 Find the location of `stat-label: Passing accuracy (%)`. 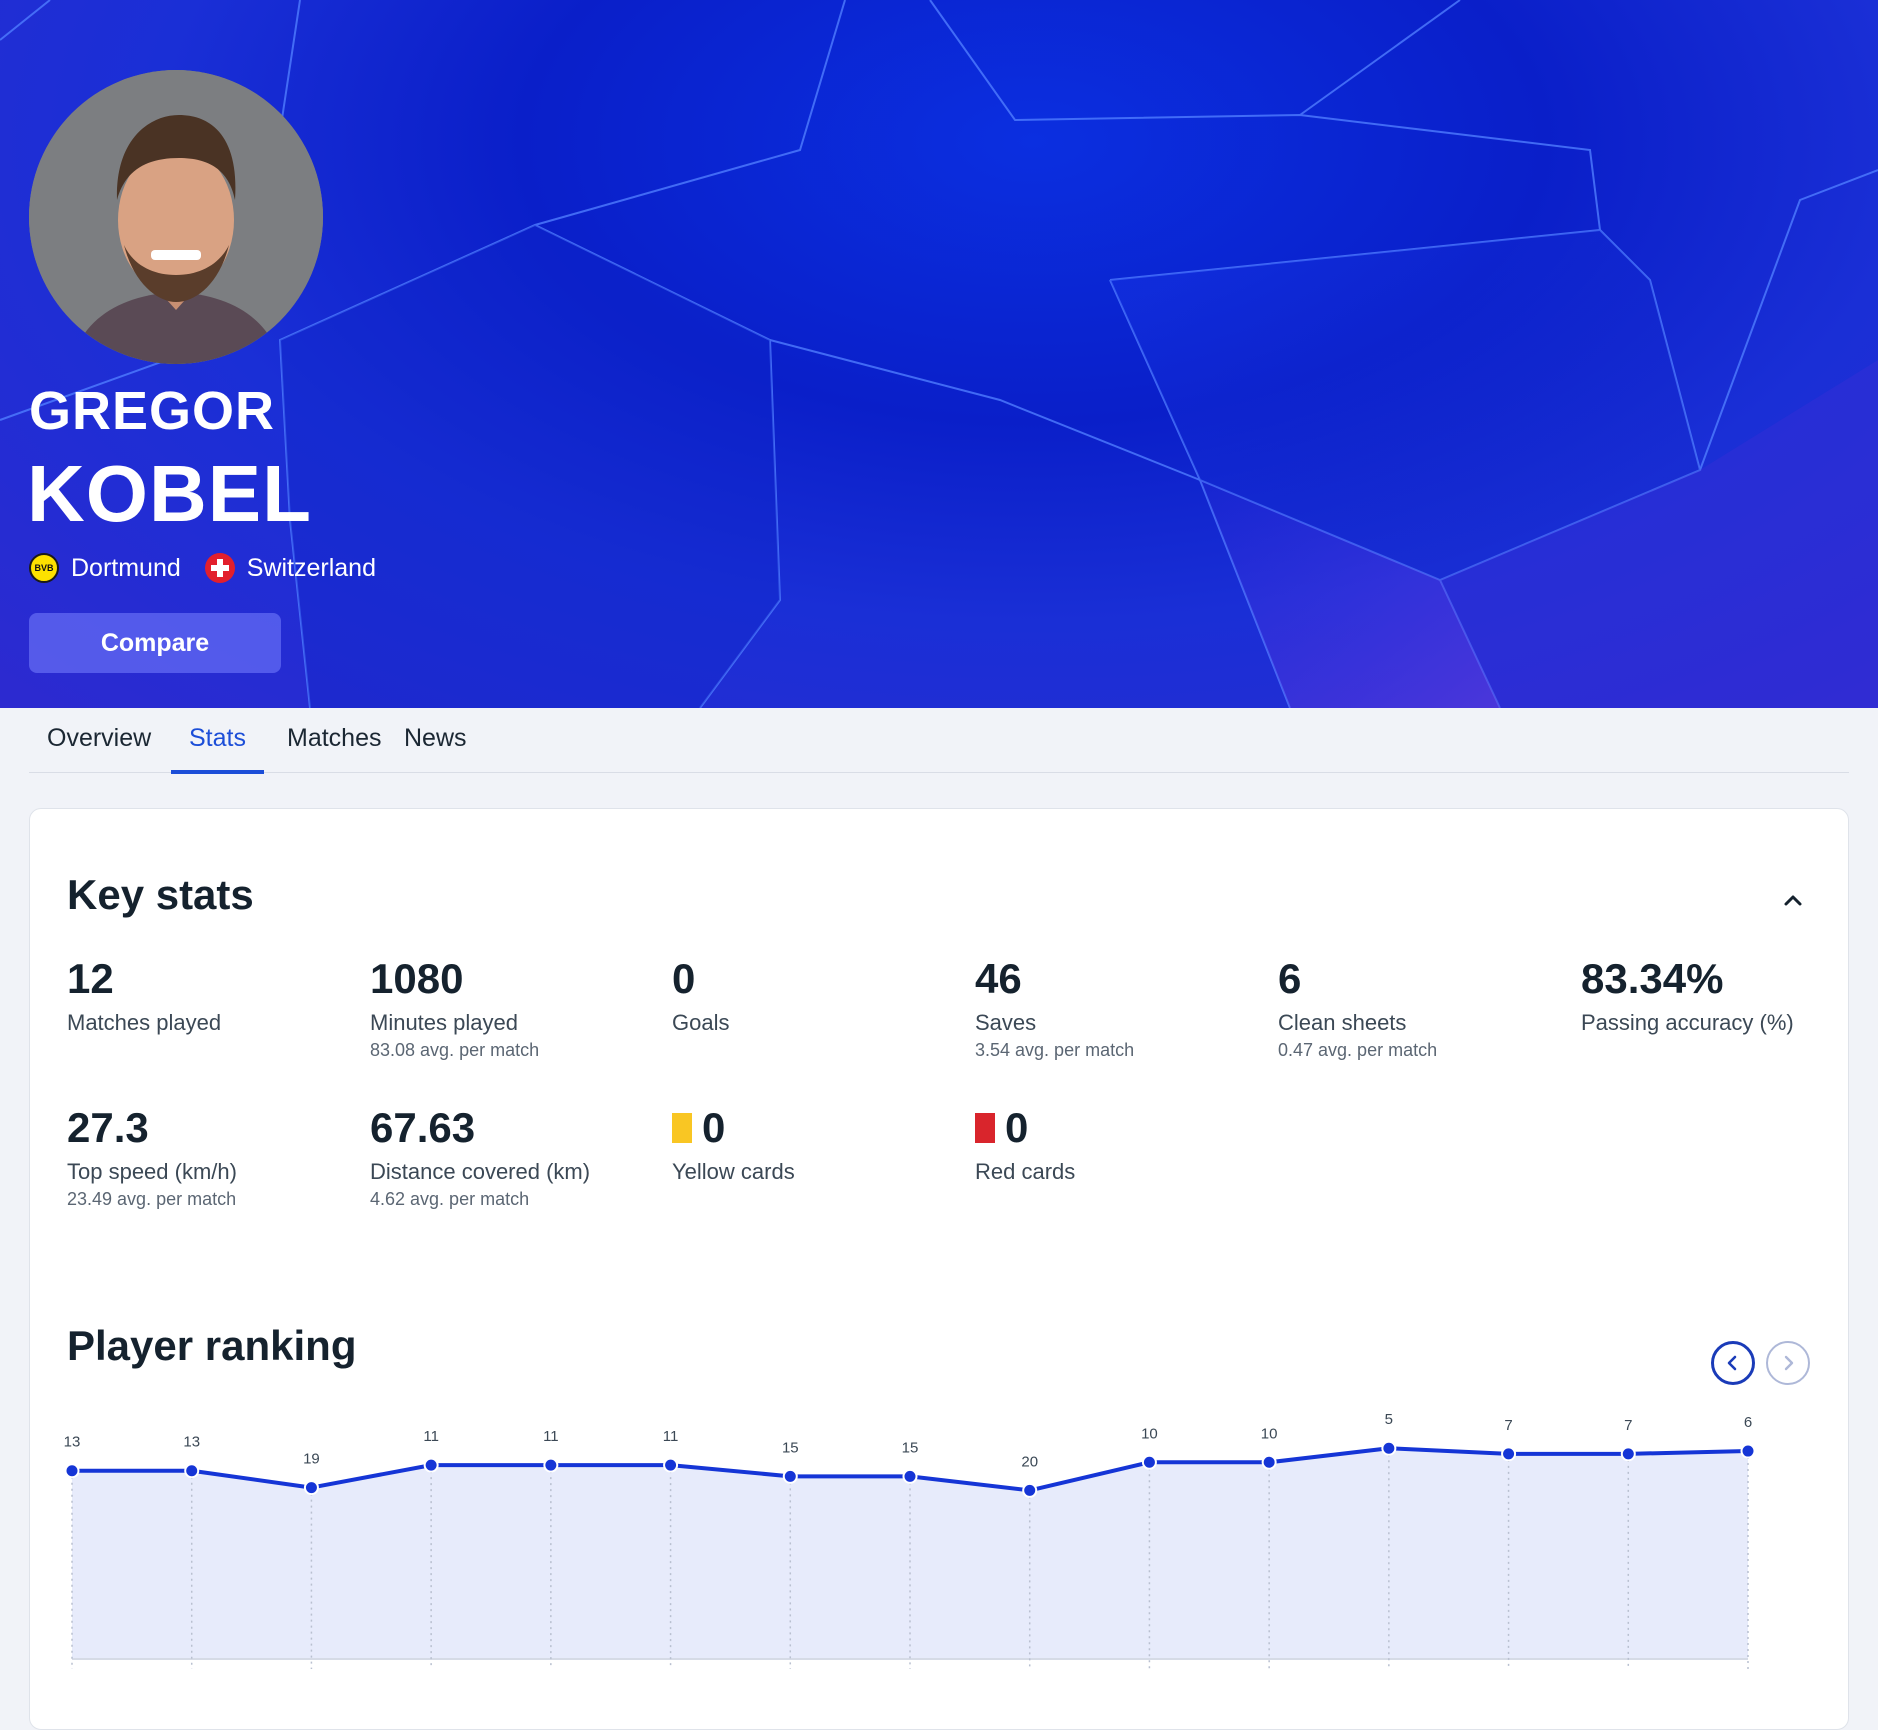

stat-label: Passing accuracy (%) is located at coordinates (1687, 1022).